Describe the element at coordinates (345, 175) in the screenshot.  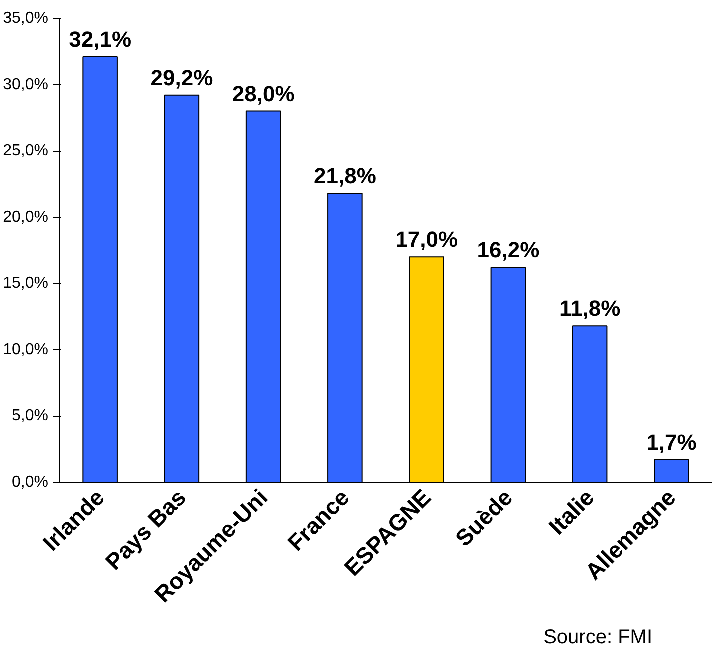
I see `data-label: 21,8%` at that location.